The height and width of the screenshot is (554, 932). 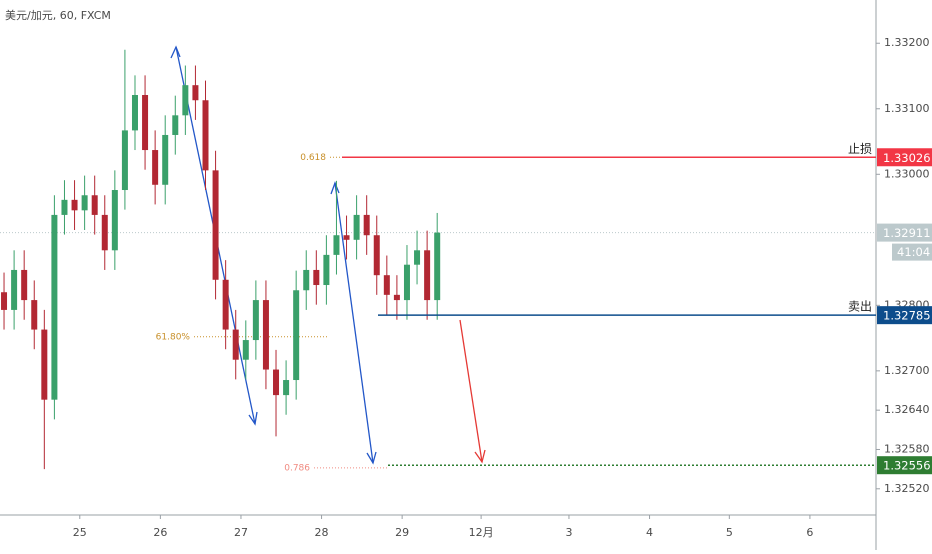 What do you see at coordinates (907, 158) in the screenshot?
I see `price-box-label: 1.33026` at bounding box center [907, 158].